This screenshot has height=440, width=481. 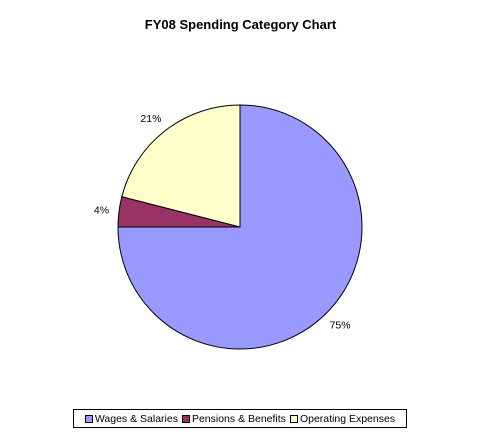 I want to click on legend-item-1: Pensions & Benefits, so click(x=233, y=418).